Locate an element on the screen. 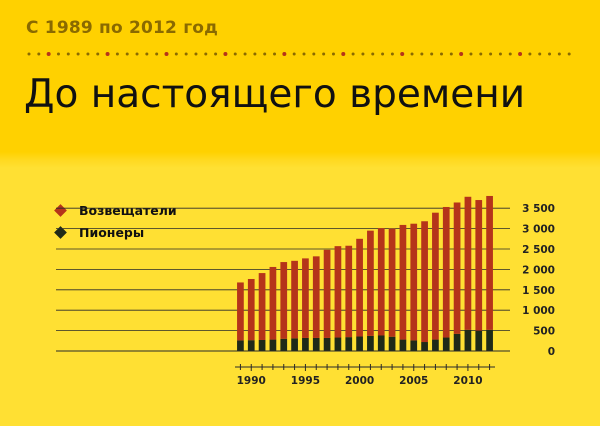  y-tick-label: 1 000 is located at coordinates (538, 311).